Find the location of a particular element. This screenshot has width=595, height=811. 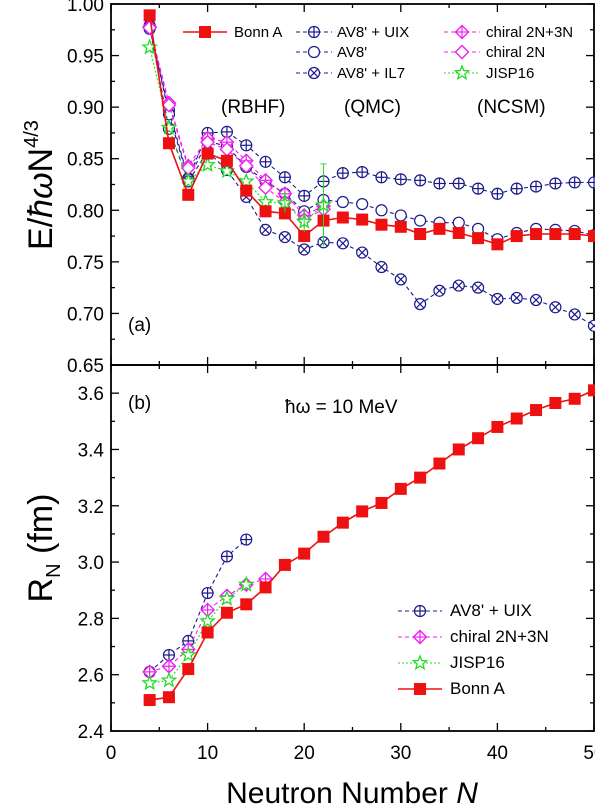

x-axis-label: Neutron Number N is located at coordinates (352, 793).